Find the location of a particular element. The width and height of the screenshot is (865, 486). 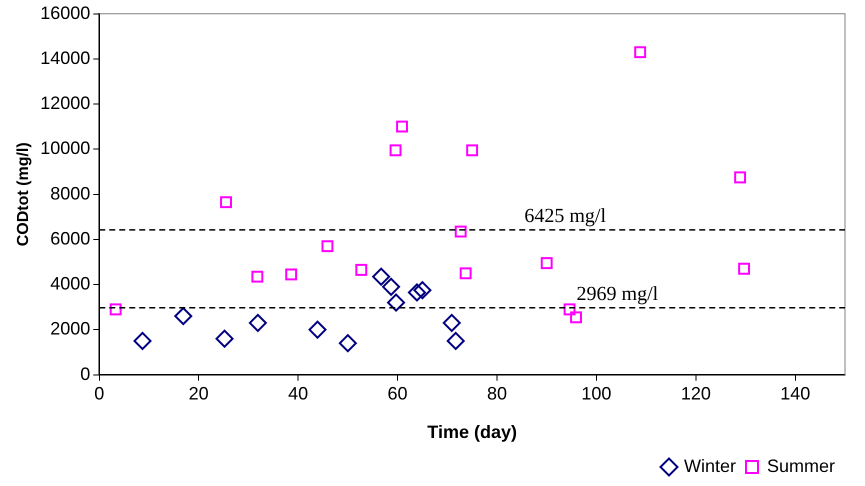

x-tick-label: 20 is located at coordinates (198, 394).